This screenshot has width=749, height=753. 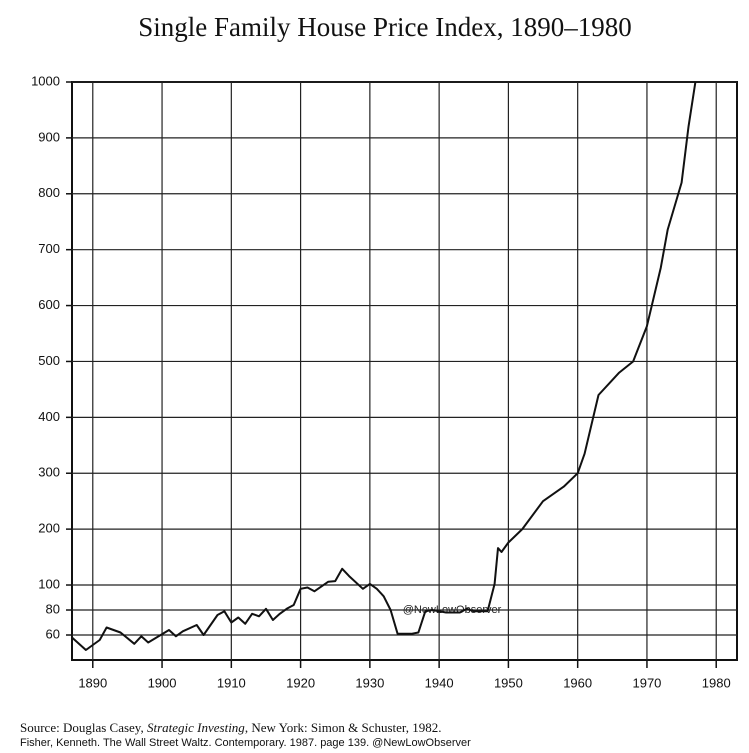 I want to click on x-tick-label: 1900, so click(x=162, y=682).